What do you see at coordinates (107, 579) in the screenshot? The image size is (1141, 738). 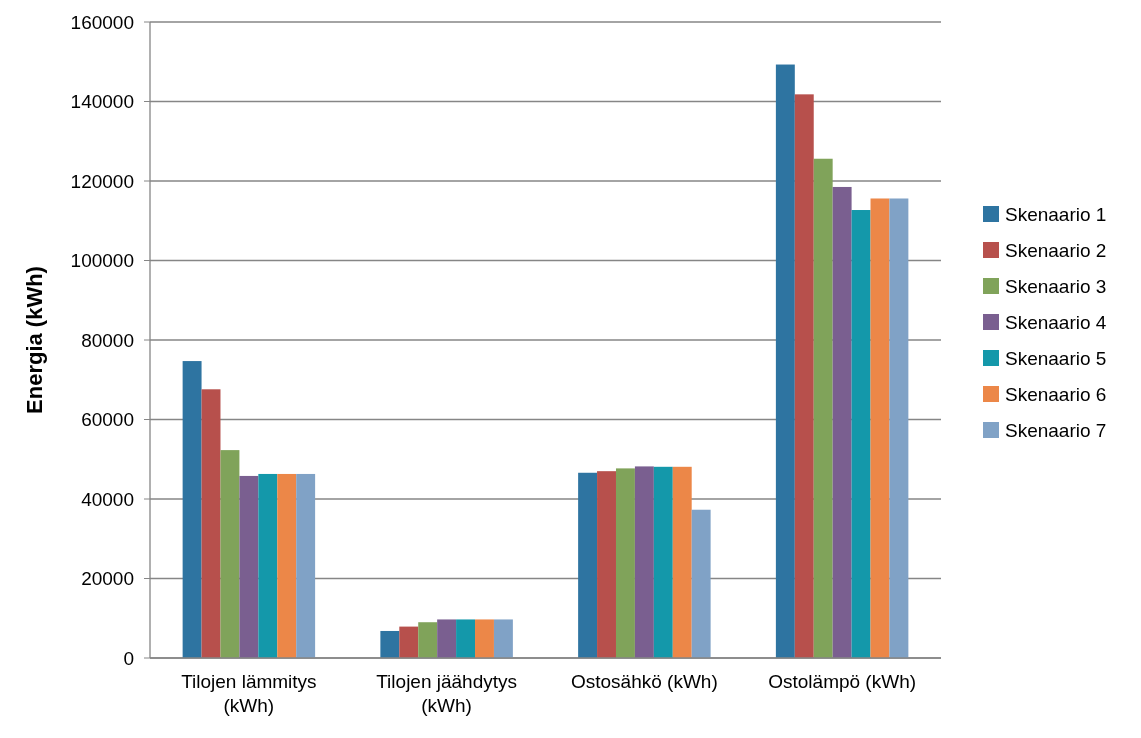 I see `y-tick-label: 20000` at bounding box center [107, 579].